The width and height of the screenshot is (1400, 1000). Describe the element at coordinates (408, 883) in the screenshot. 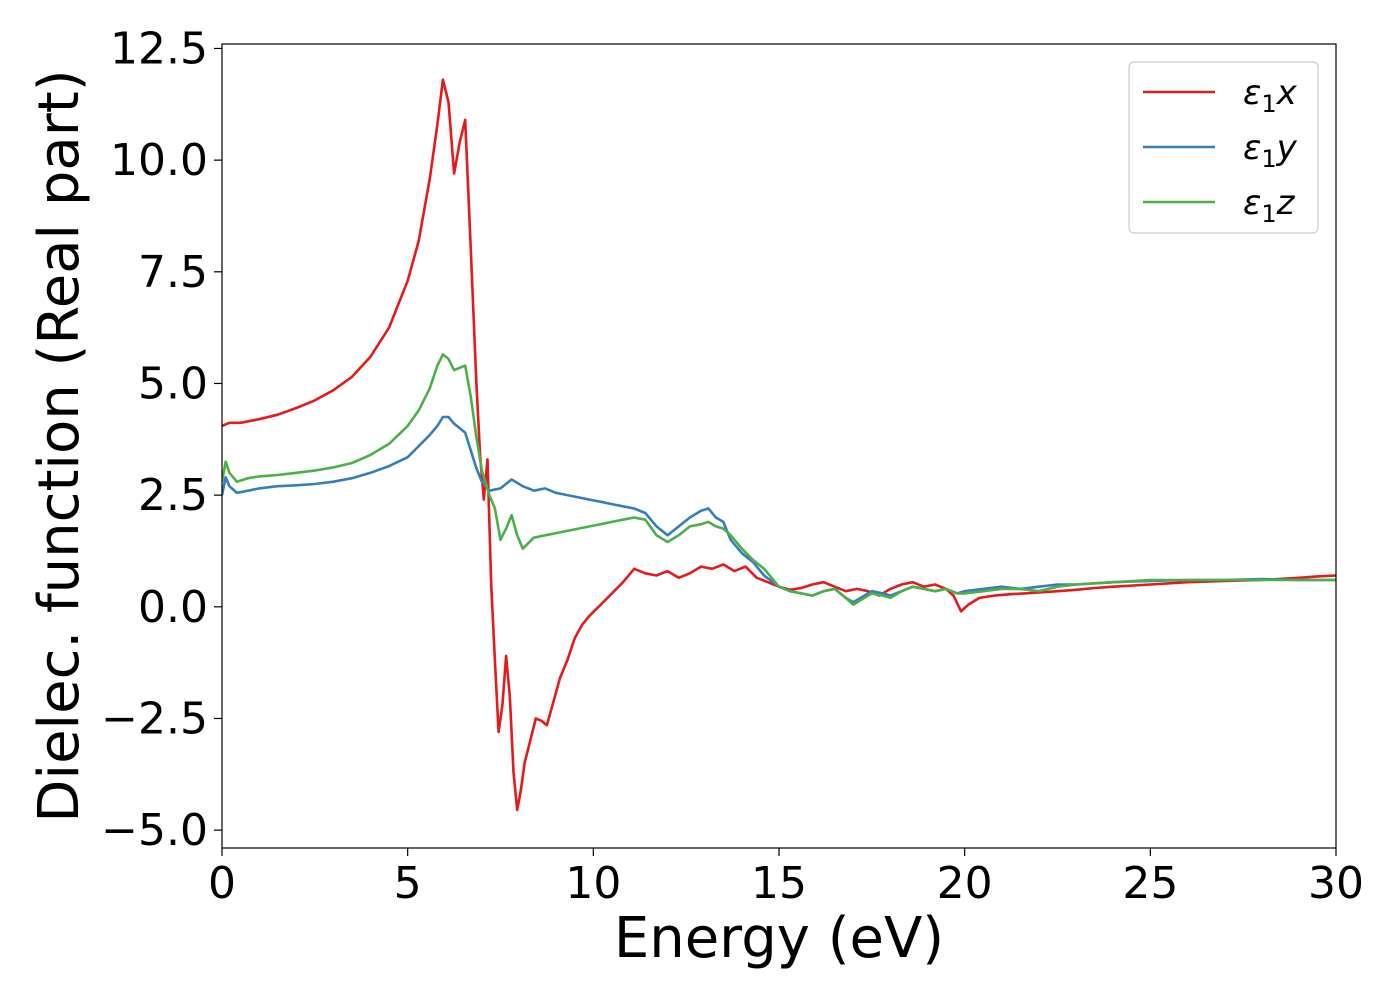

I see `x-tick-label: 5` at that location.